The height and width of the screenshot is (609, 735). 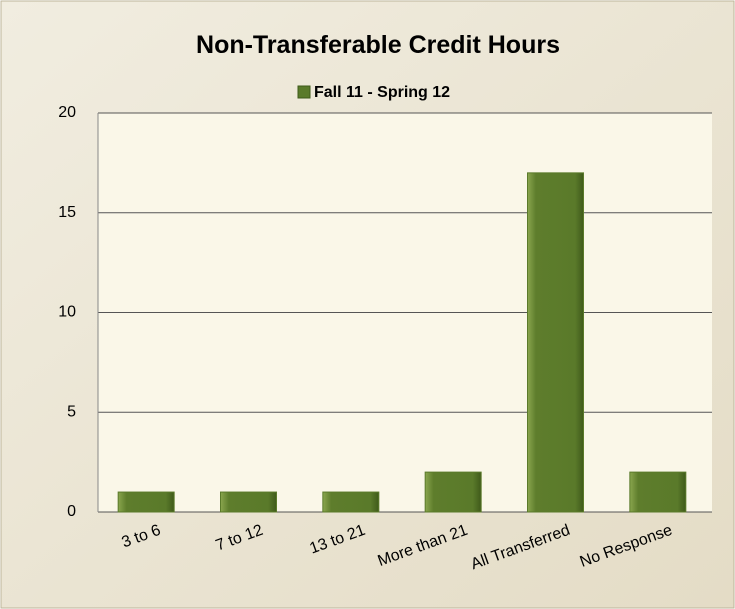 What do you see at coordinates (67, 212) in the screenshot?
I see `y-tick-label: 15` at bounding box center [67, 212].